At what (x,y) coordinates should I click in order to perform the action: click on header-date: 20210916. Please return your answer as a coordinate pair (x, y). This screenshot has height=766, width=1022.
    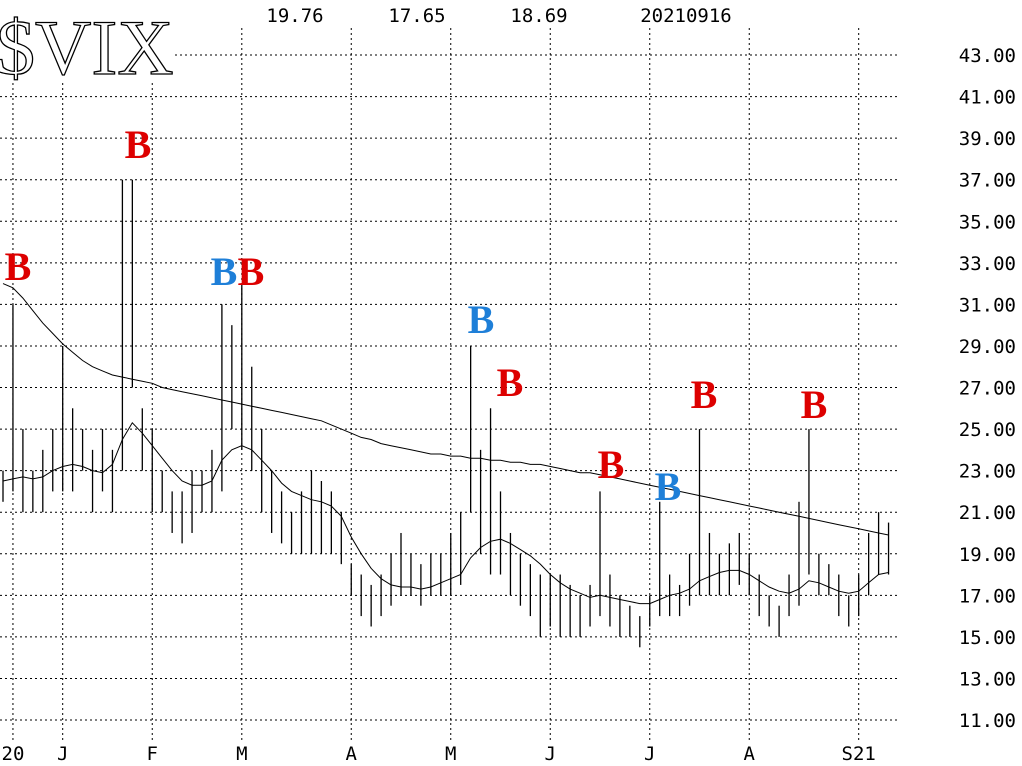
    Looking at the image, I should click on (686, 16).